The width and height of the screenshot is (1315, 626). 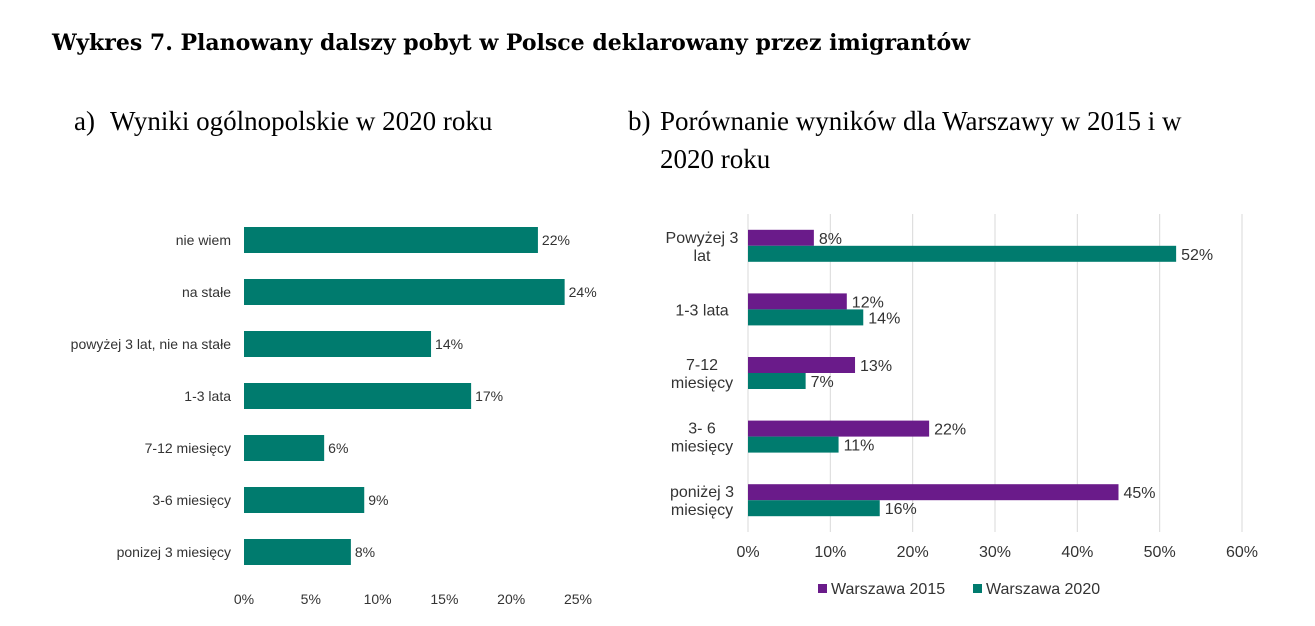 What do you see at coordinates (1197, 255) in the screenshot?
I see `data-label-b-0-1: 52%` at bounding box center [1197, 255].